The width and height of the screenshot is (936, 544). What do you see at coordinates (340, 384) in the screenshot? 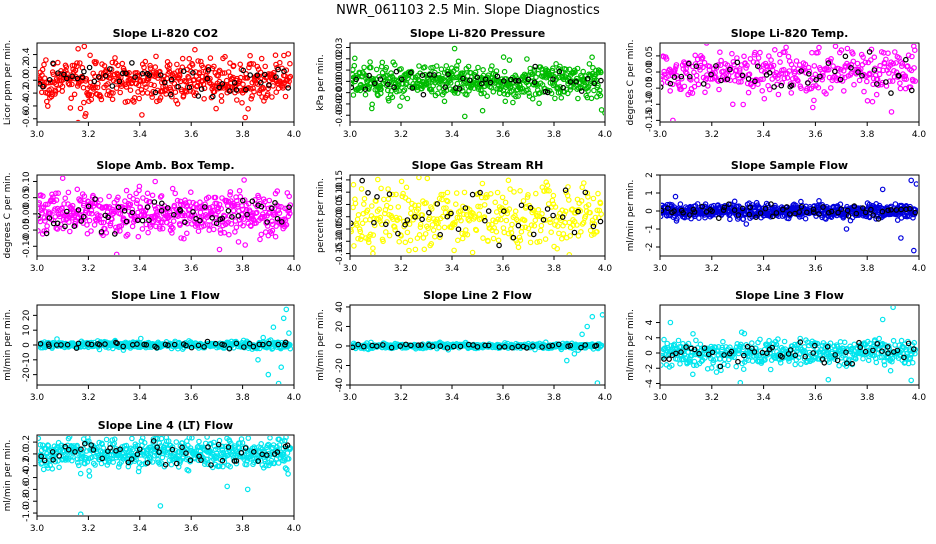
I see `y-tick-label: -40` at bounding box center [340, 384].